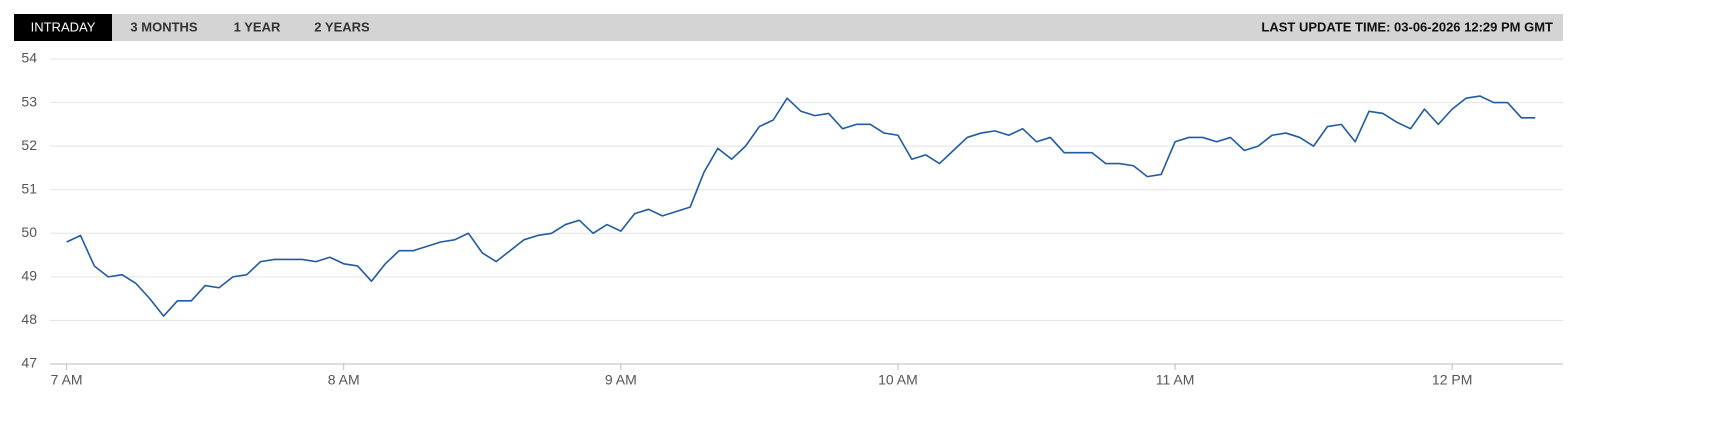 The width and height of the screenshot is (1730, 445). Describe the element at coordinates (29, 58) in the screenshot. I see `y-tick-label: 54` at that location.